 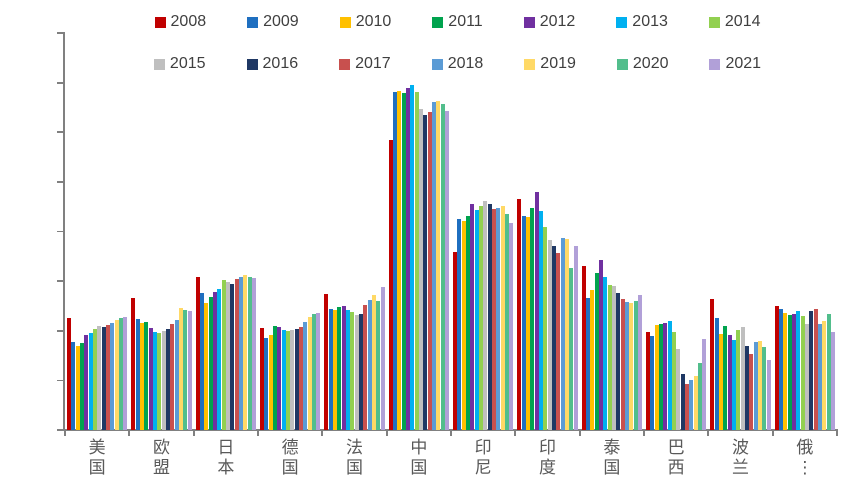 What do you see at coordinates (483, 467) in the screenshot?
I see `x-axis-label-char: 尼` at bounding box center [483, 467].